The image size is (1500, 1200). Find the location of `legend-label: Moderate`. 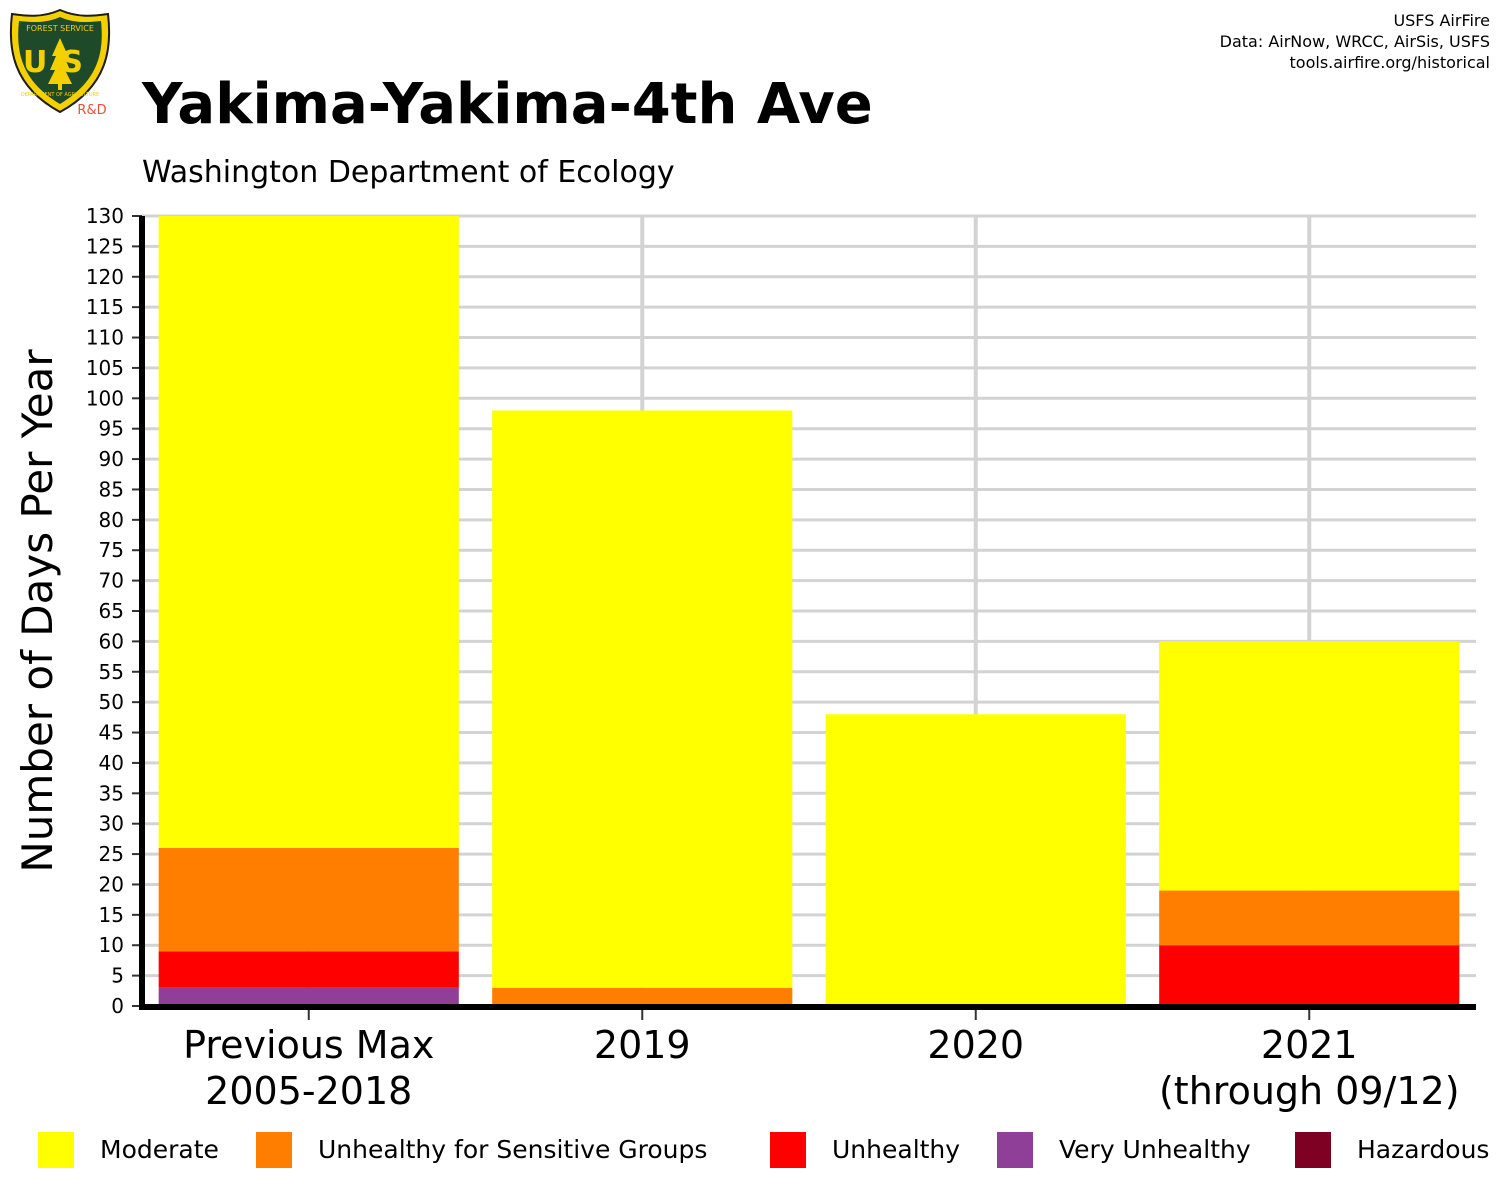

legend-label: Moderate is located at coordinates (159, 1149).